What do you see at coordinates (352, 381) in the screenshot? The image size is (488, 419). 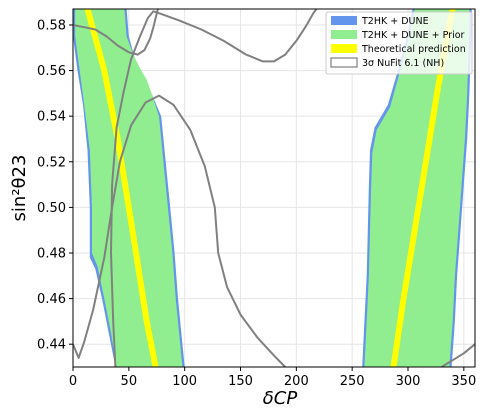 I see `x-tick-label: 250` at bounding box center [352, 381].